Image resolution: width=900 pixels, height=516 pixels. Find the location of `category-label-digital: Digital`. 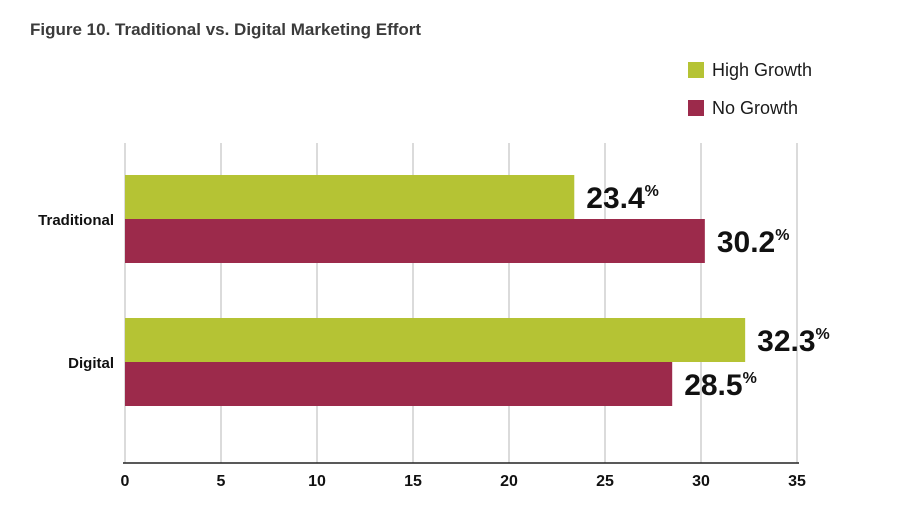

category-label-digital: Digital is located at coordinates (91, 363).